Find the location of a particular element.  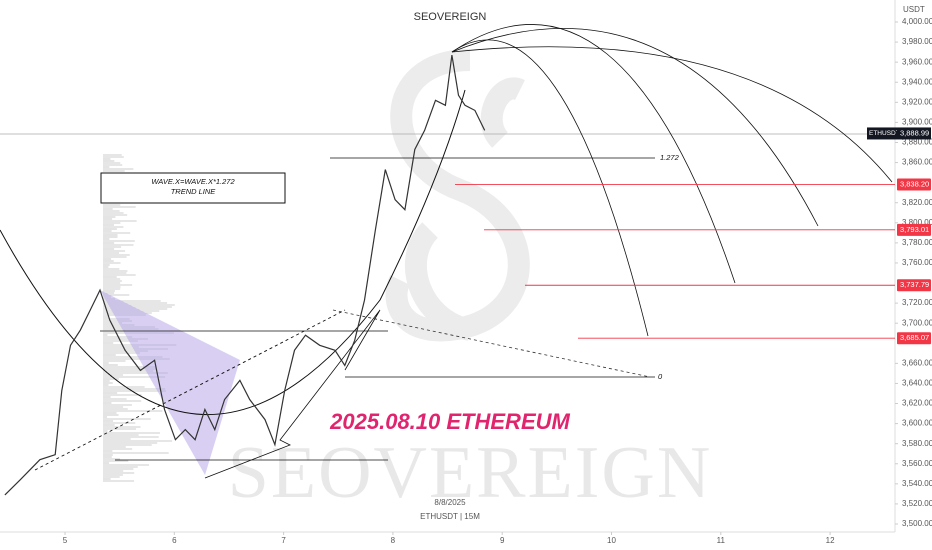

y-tick-label: 3,880.00 is located at coordinates (917, 142).